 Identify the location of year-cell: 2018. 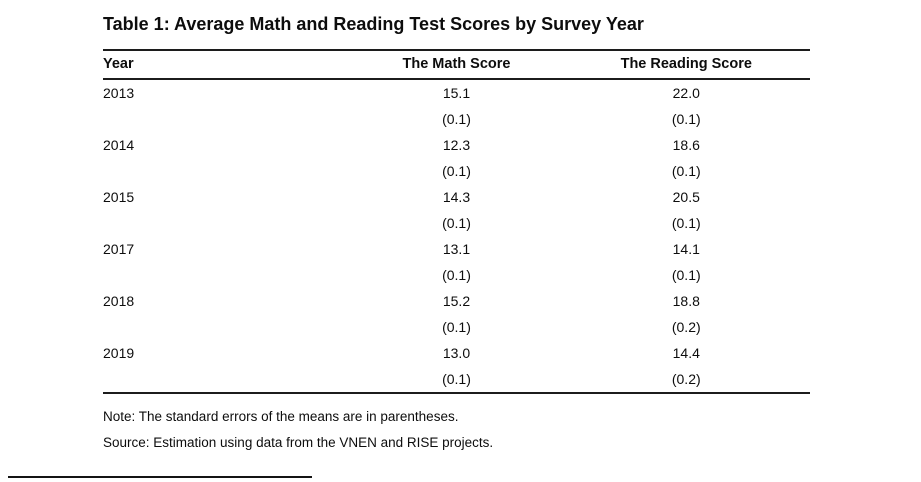
(119, 301).